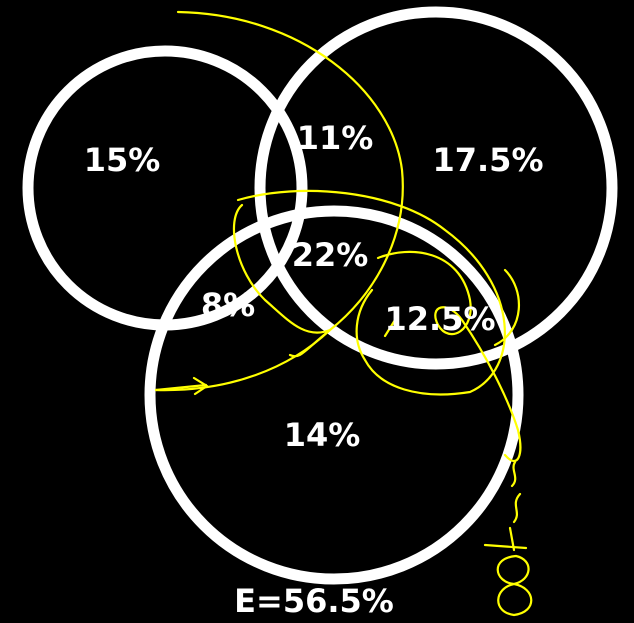  I want to click on region-label-only-c: 14%, so click(322, 435).